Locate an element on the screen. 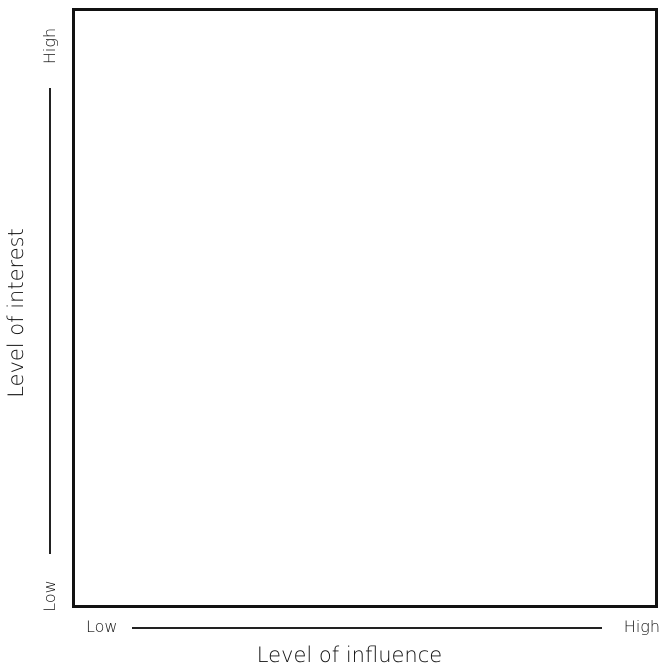  x-axis-low-label: Low is located at coordinates (102, 626).